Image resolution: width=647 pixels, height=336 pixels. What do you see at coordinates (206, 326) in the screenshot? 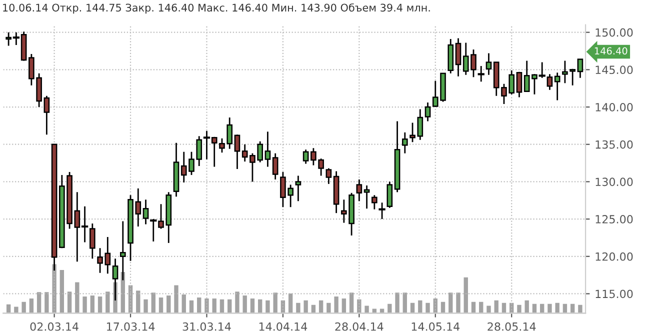
I see `x-tick-label: 31.03.14` at bounding box center [206, 326].